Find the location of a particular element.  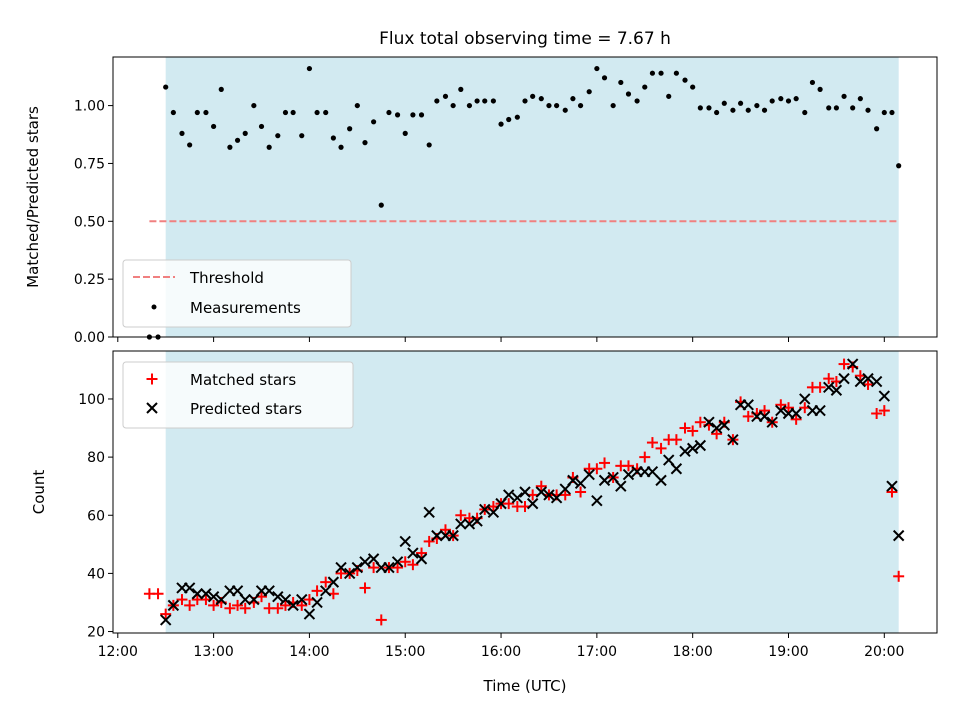

legend-matched-label: Matched stars is located at coordinates (243, 380).